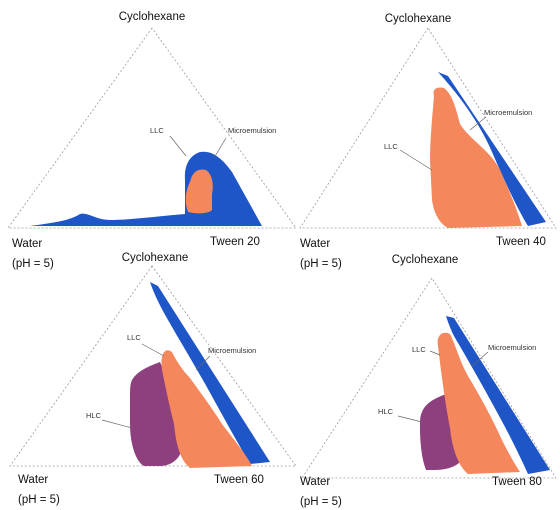 Image resolution: width=560 pixels, height=510 pixels. What do you see at coordinates (156, 414) in the screenshot?
I see `hlc-region` at bounding box center [156, 414].